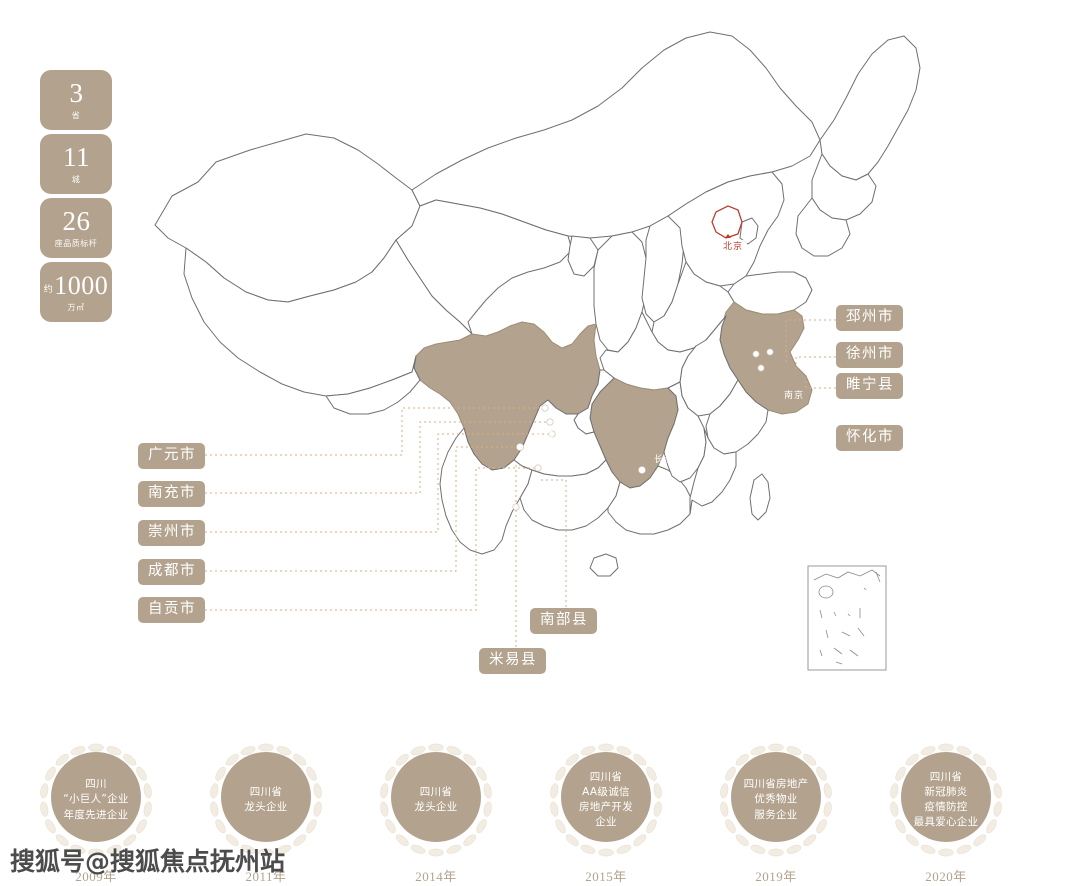 The height and width of the screenshot is (886, 1080). What do you see at coordinates (870, 108) in the screenshot?
I see `province-heilongjiang` at bounding box center [870, 108].